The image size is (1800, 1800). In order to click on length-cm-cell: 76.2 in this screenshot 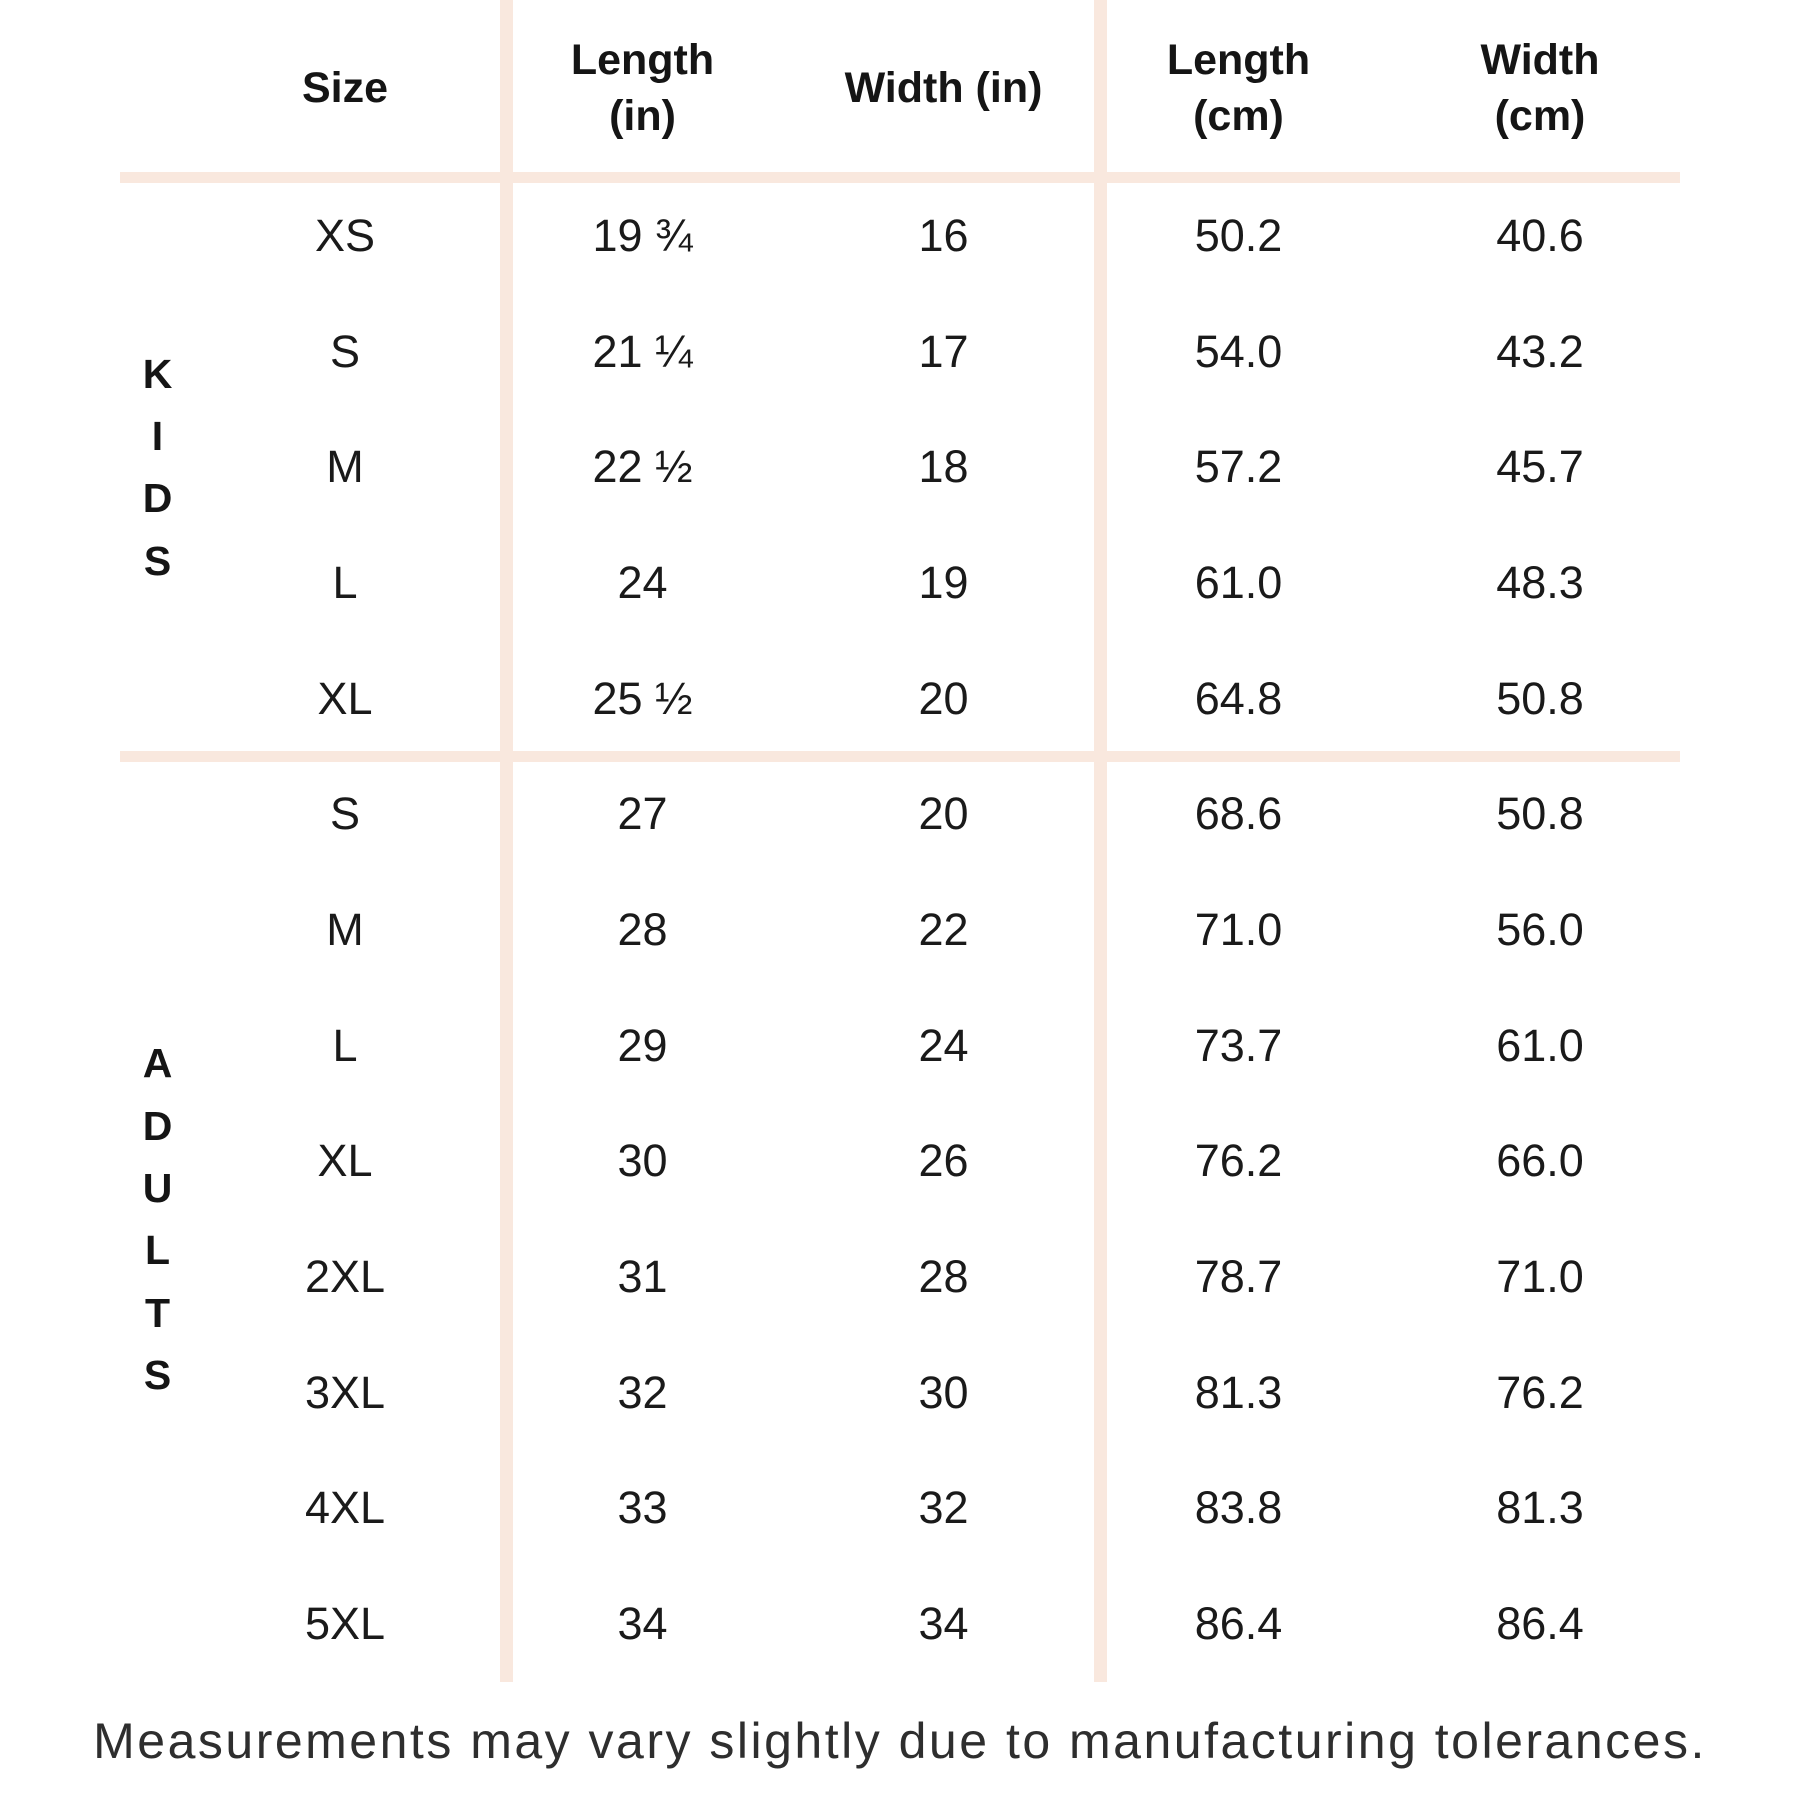, I will do `click(1238, 1161)`.